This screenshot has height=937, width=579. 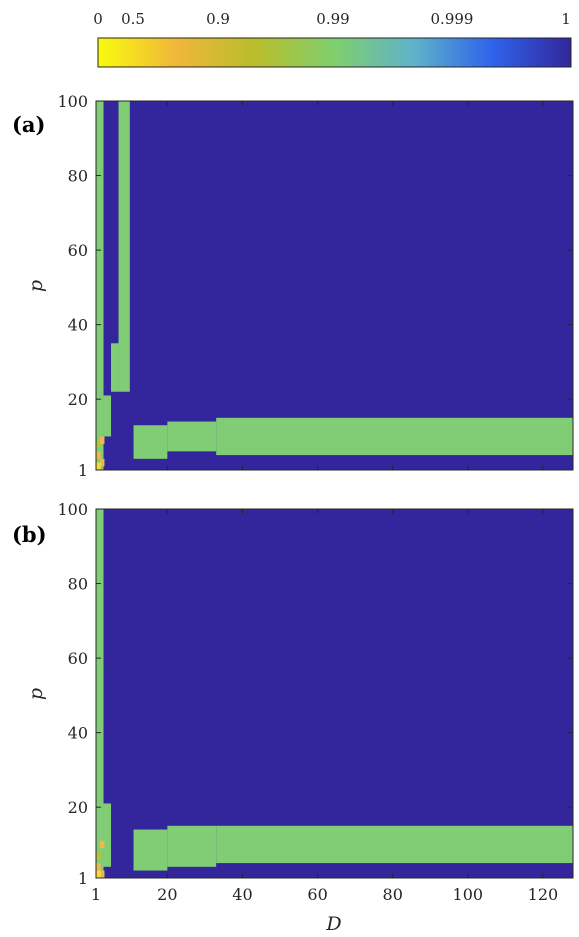 What do you see at coordinates (468, 894) in the screenshot?
I see `x-tick-label: 100` at bounding box center [468, 894].